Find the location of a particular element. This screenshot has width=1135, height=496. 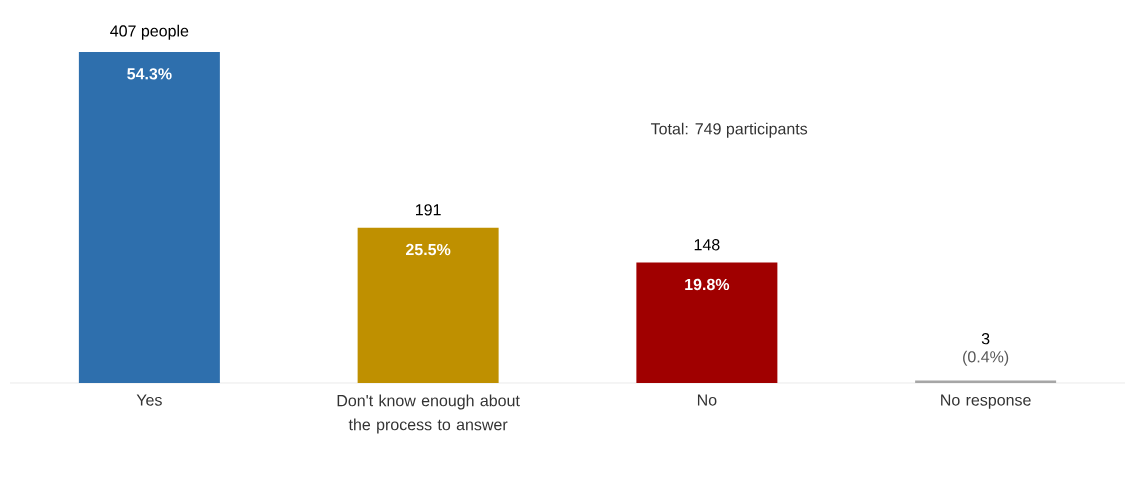

x-tick-label: No is located at coordinates (707, 400).